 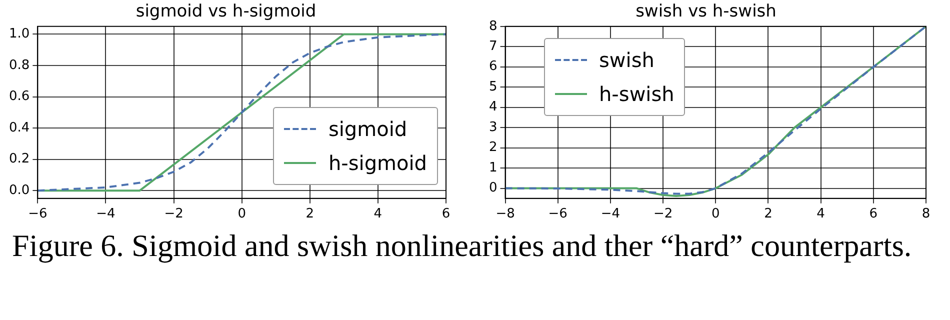 What do you see at coordinates (505, 214) in the screenshot?
I see `x-tick-label: −8` at bounding box center [505, 214].